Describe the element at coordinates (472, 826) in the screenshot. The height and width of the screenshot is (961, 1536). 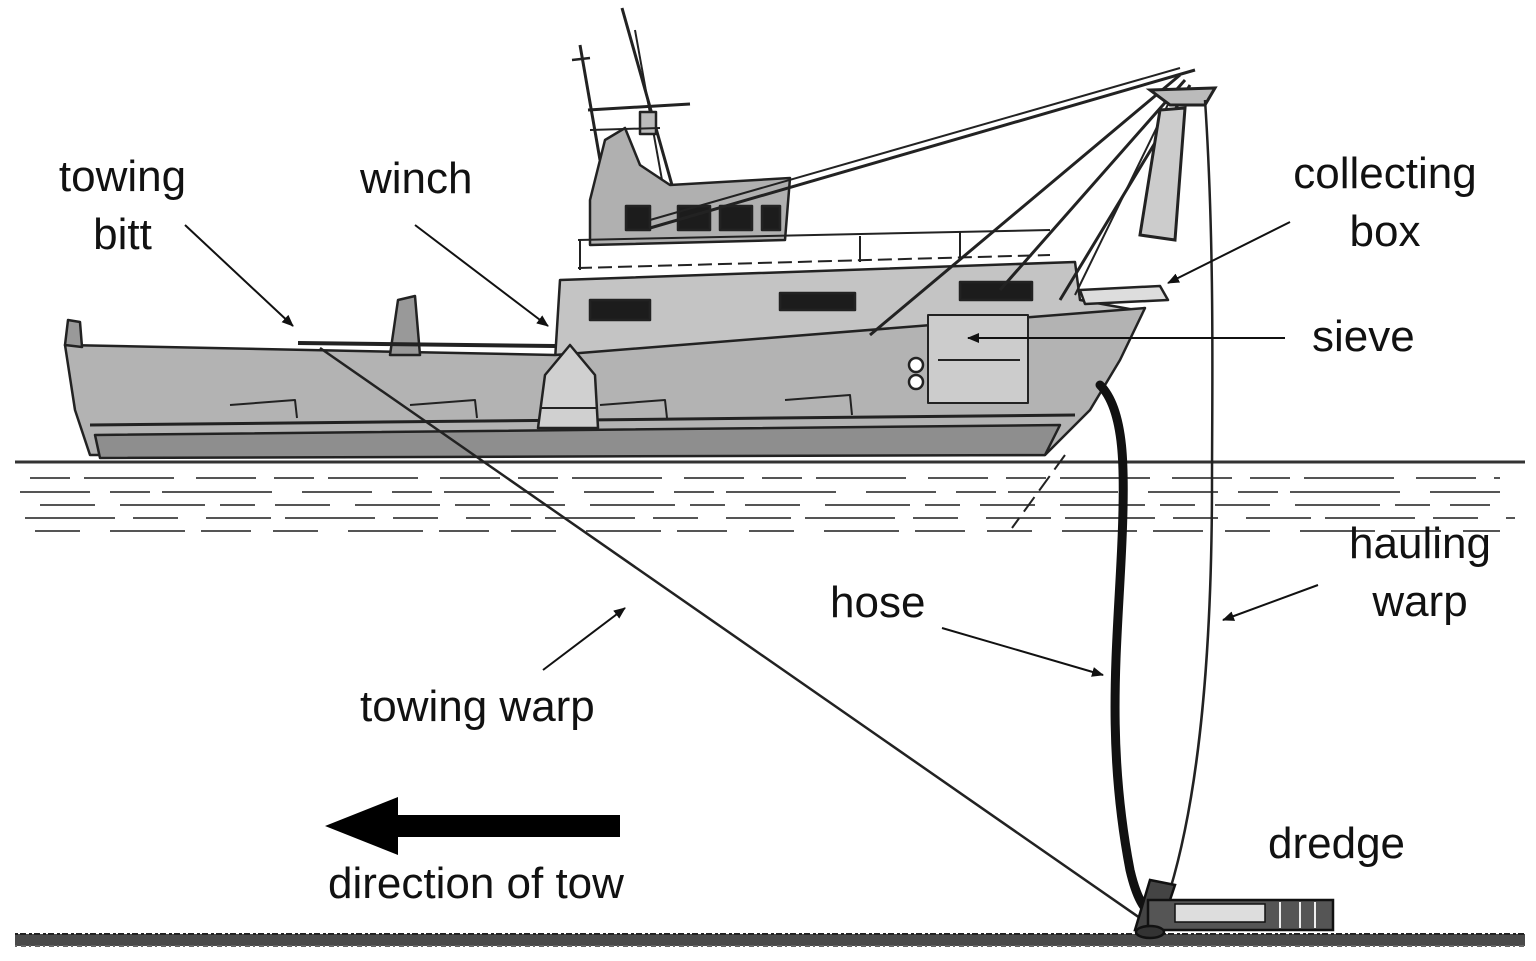
I see `direction-of-tow-arrow` at that location.